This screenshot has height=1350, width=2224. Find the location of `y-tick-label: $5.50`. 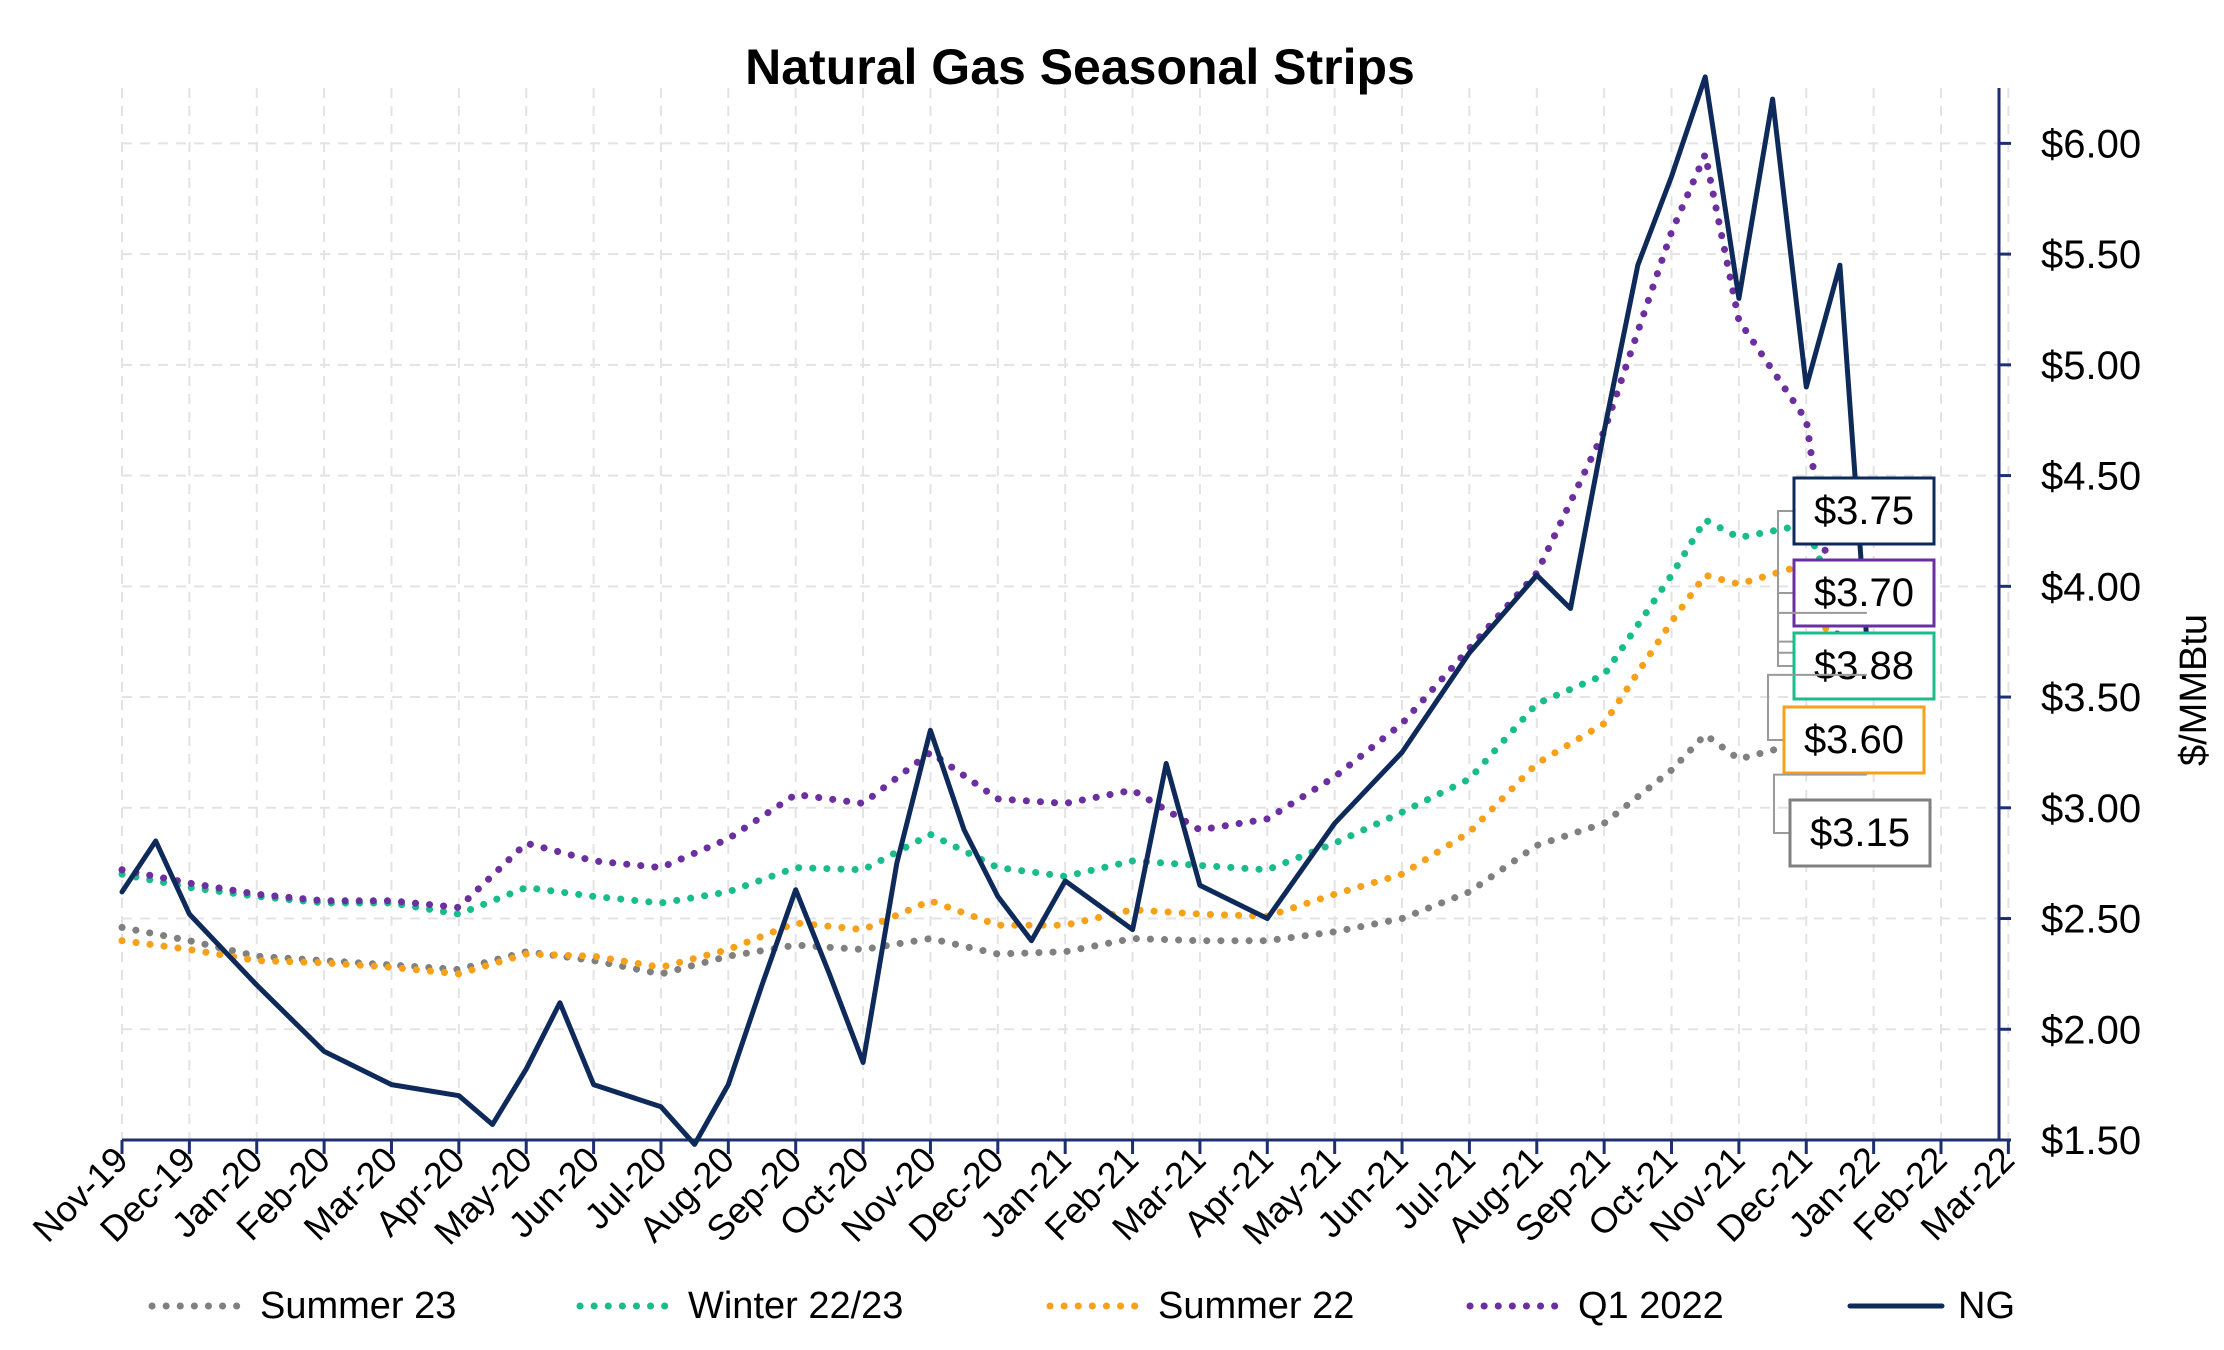

y-tick-label: $5.50 is located at coordinates (2091, 255).